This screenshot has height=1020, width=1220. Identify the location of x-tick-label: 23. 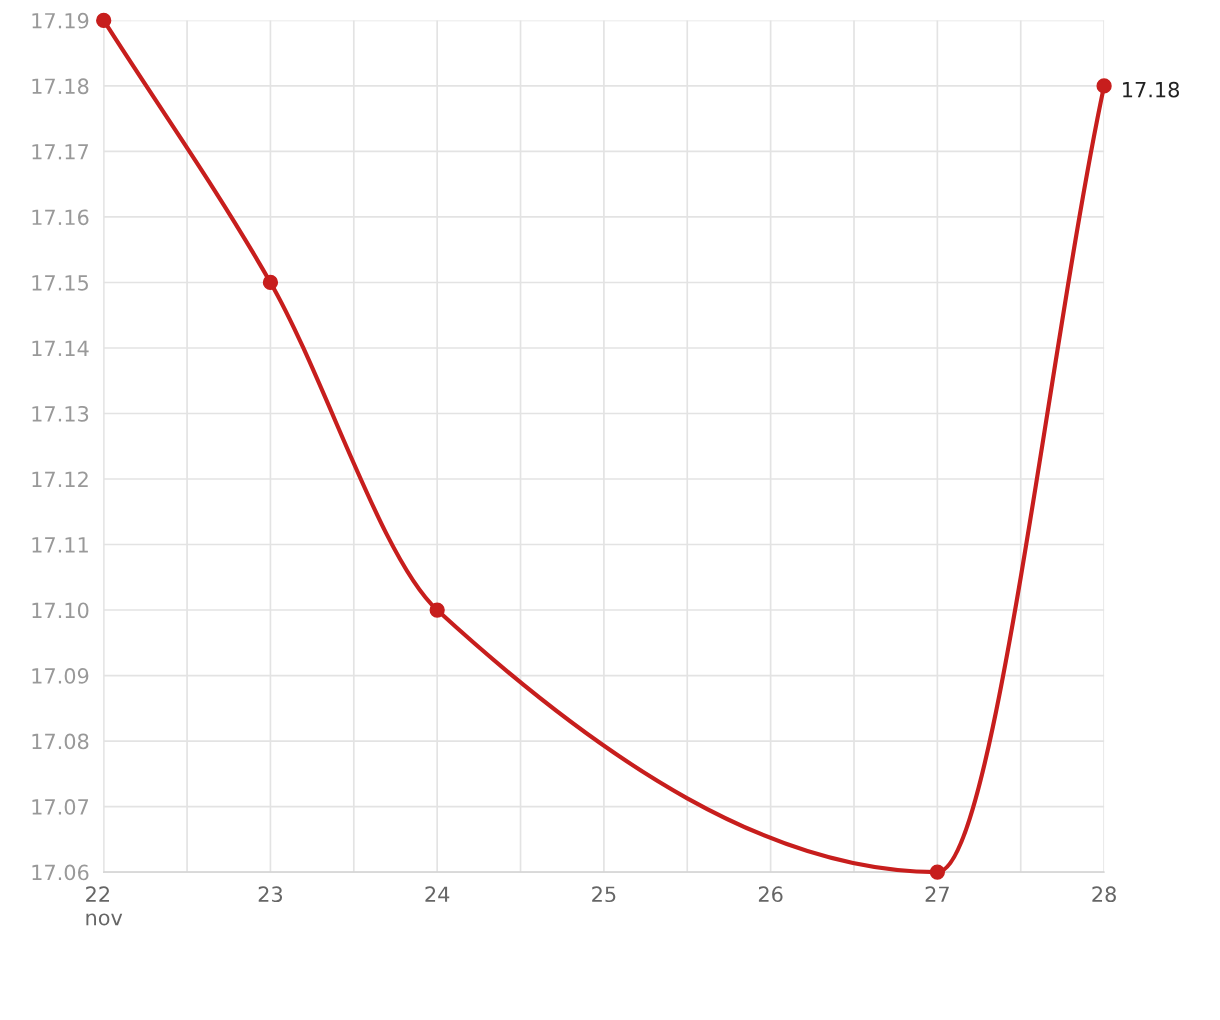
(270, 894).